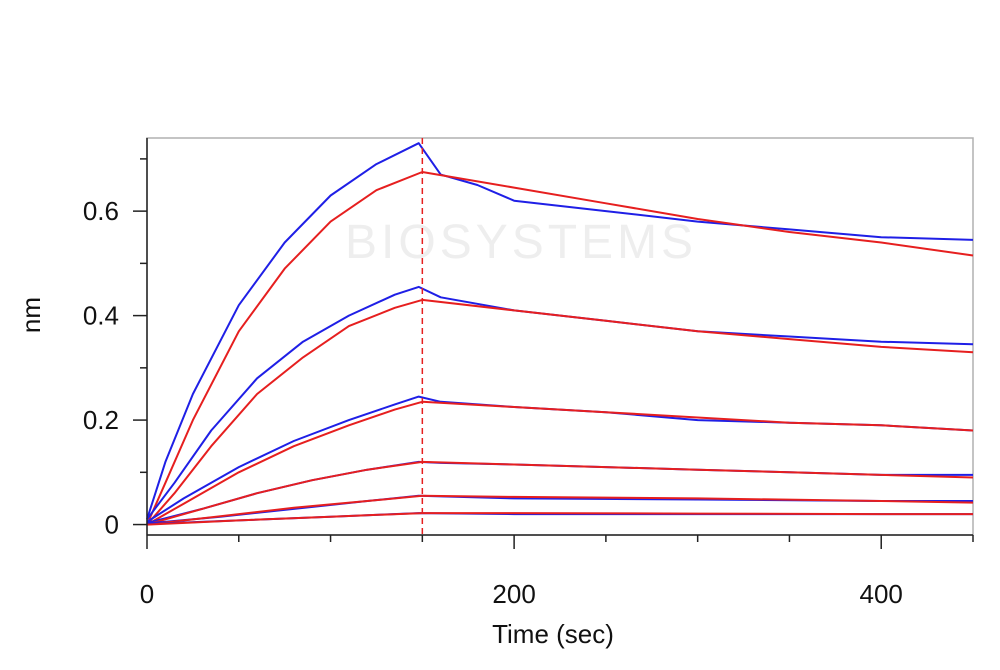 The width and height of the screenshot is (1000, 670). I want to click on y-axis: 0 0.2 0.4 0.6, so click(115, 339).